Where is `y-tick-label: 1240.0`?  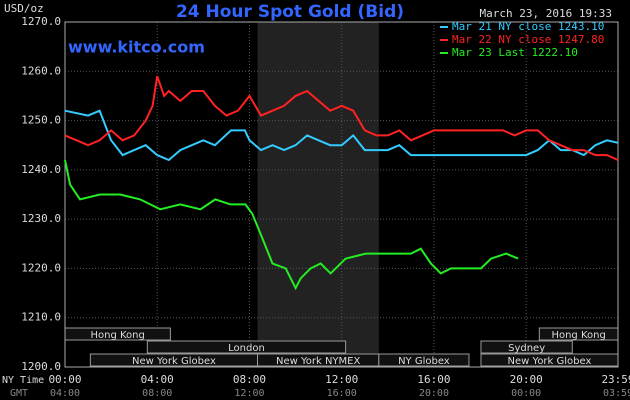
y-tick-label: 1240.0 is located at coordinates (41, 169).